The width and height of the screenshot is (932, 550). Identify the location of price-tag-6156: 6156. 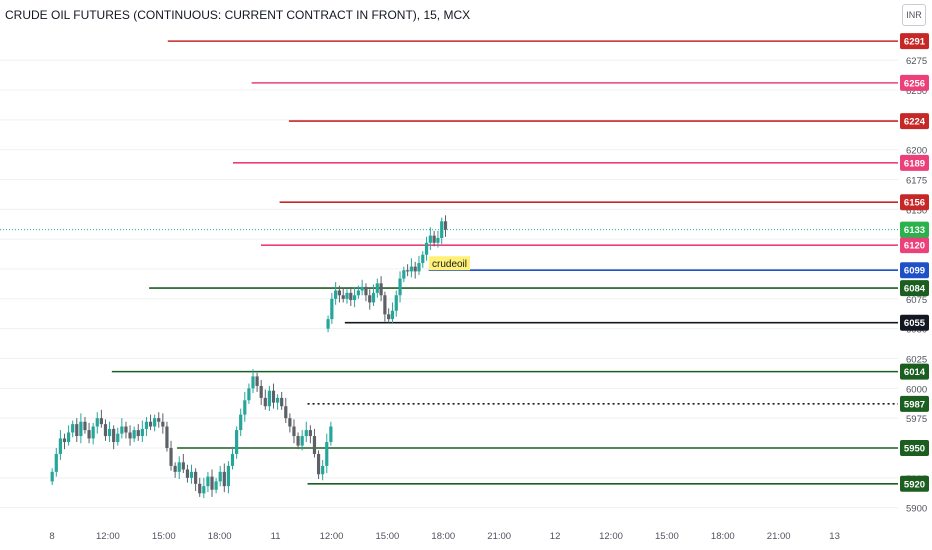
(914, 202).